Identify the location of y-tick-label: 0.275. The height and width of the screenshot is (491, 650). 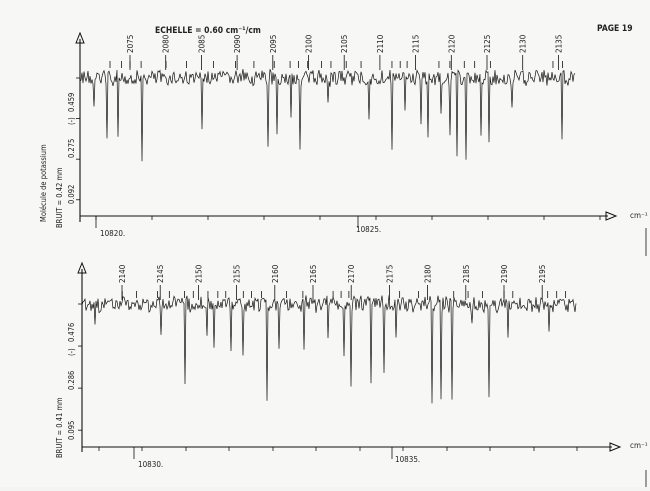
(71, 148).